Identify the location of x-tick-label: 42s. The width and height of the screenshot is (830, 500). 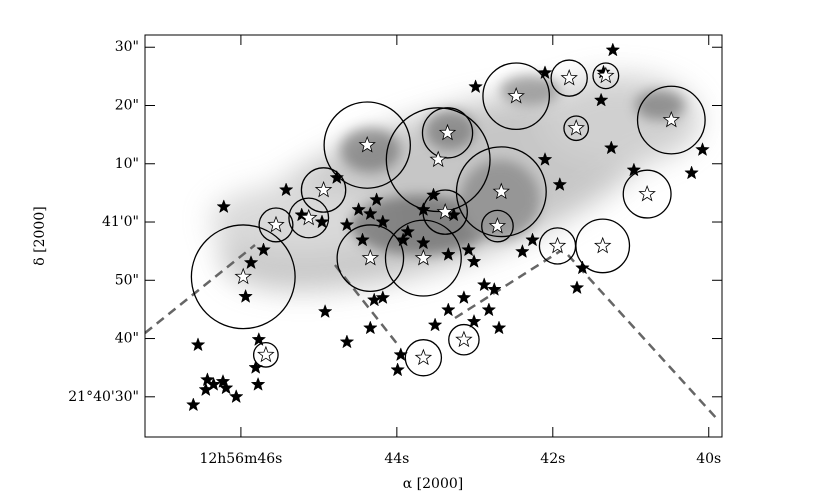
(552, 459).